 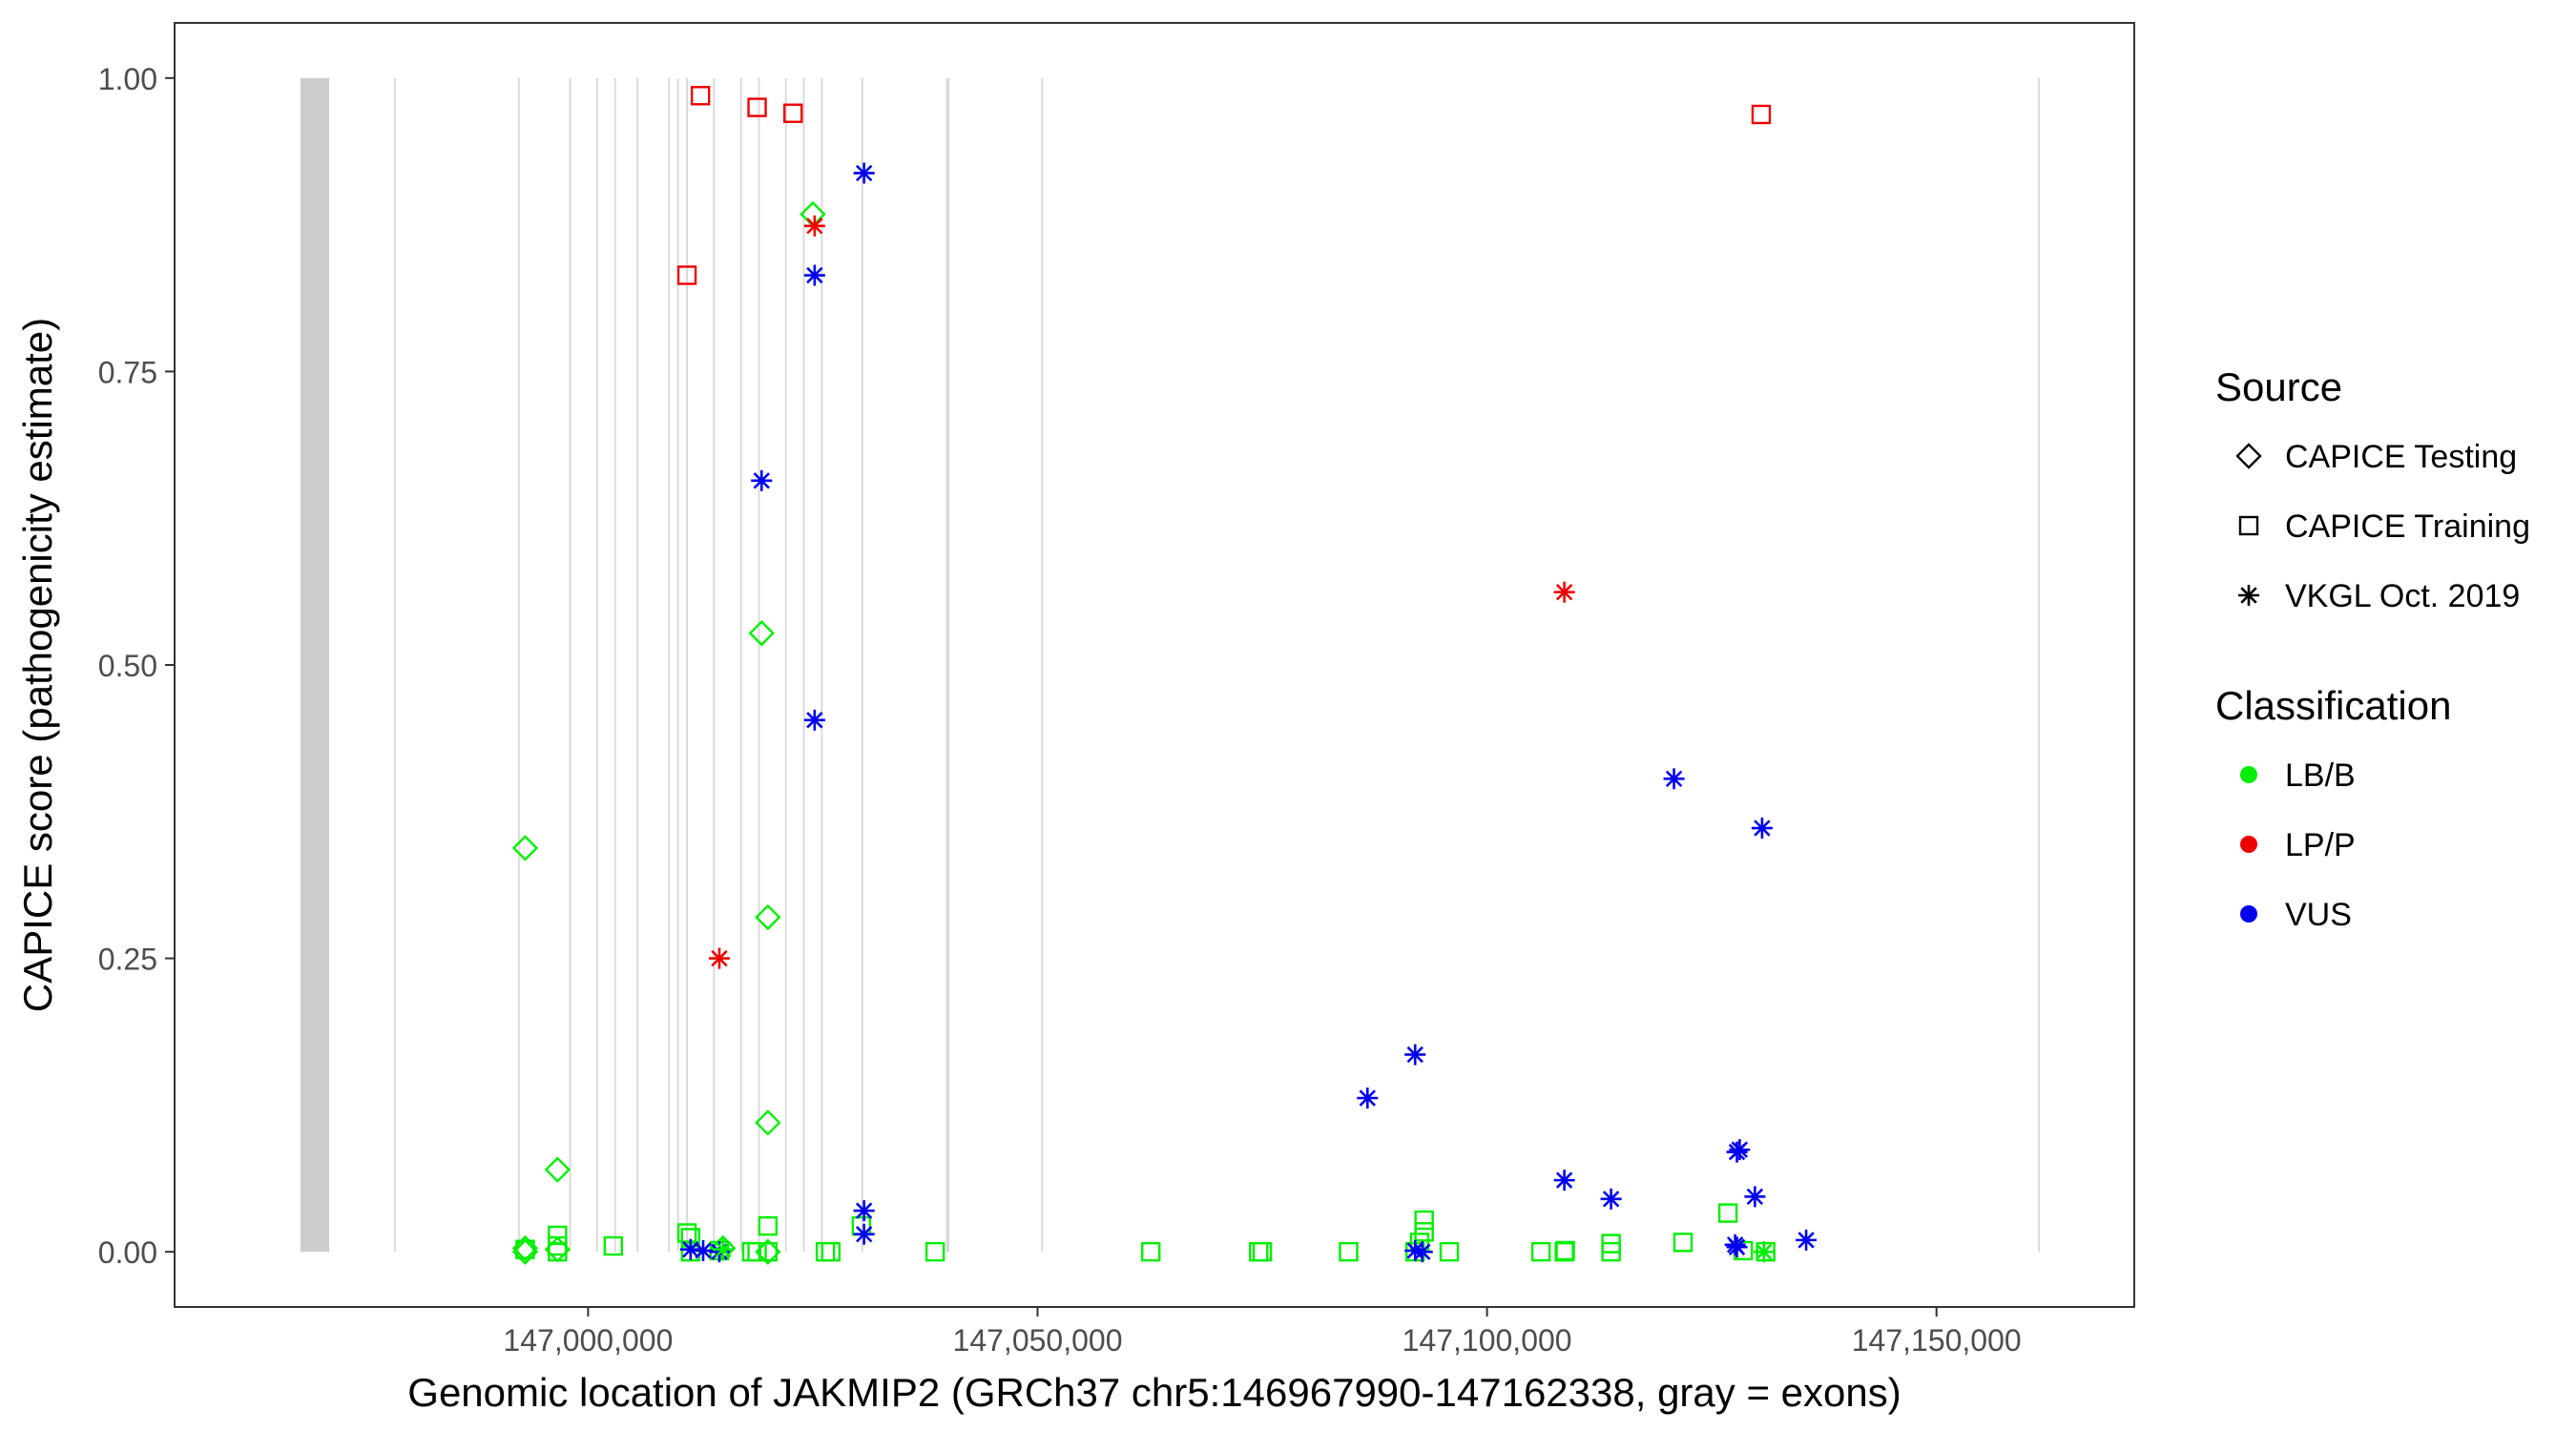 I want to click on y-tick-label: 0.75, so click(x=127, y=372).